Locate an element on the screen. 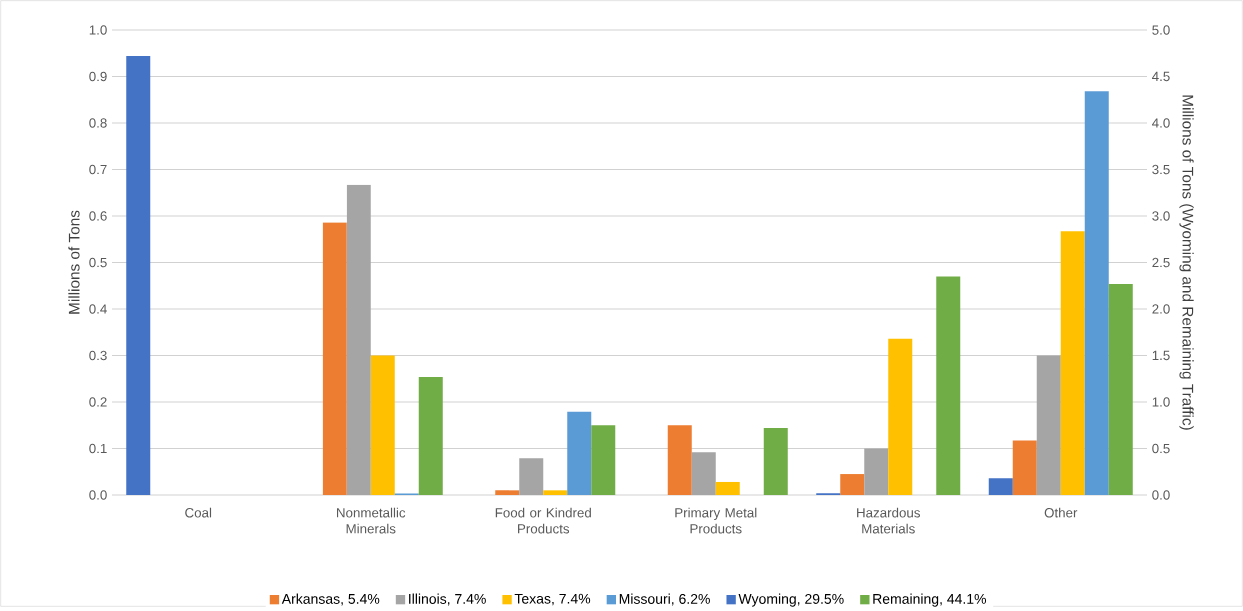  y2-tick-label: 0.5 is located at coordinates (1161, 448).